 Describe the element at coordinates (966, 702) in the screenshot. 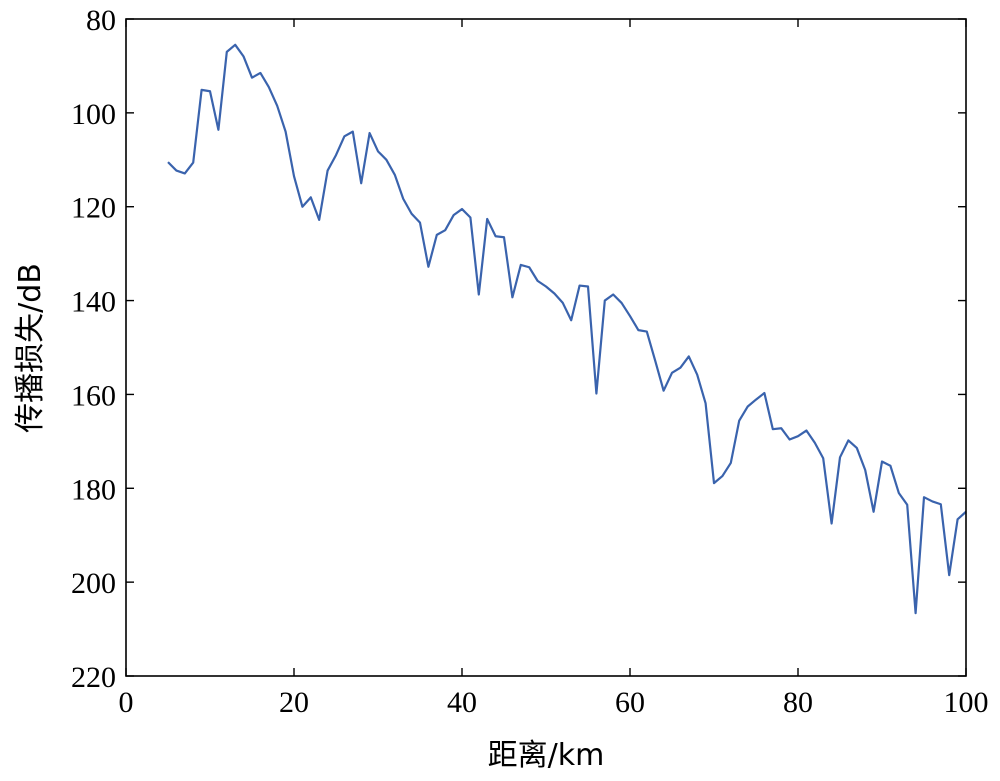

I see `x-tick-label: 100` at that location.